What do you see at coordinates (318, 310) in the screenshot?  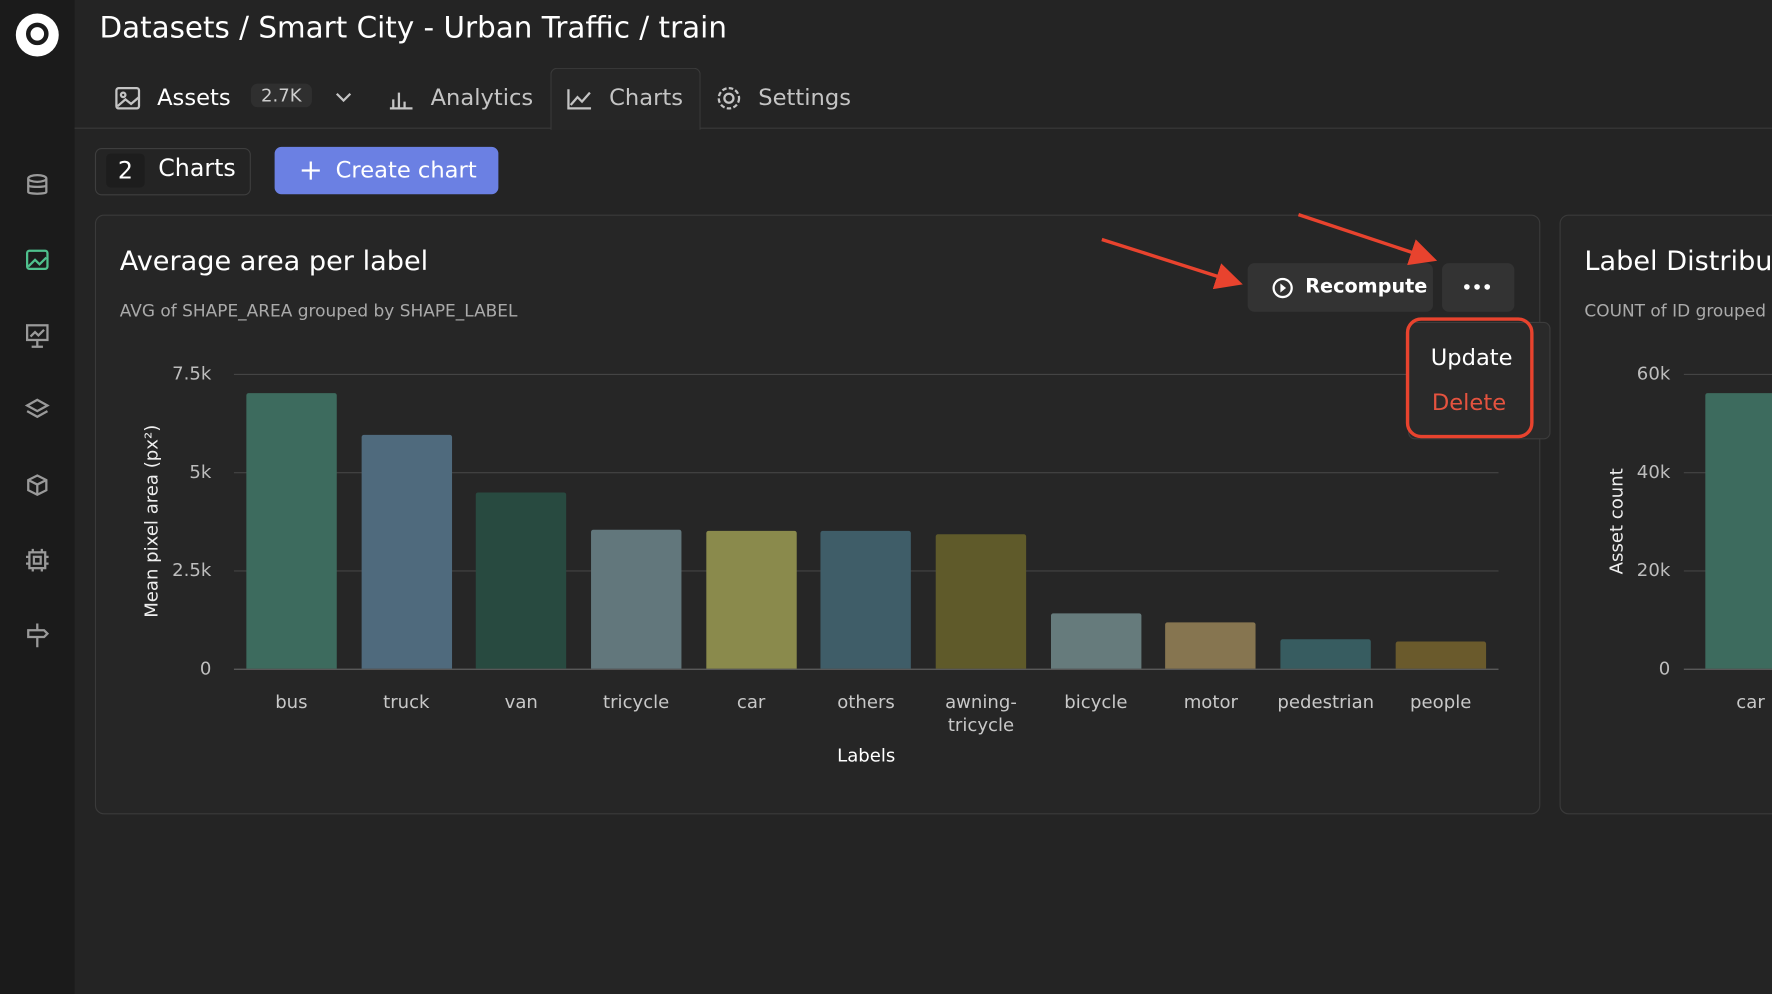 I see `chart-subtitle: AVG of SHAPE_AREA grouped by SHAPE_LABEL` at bounding box center [318, 310].